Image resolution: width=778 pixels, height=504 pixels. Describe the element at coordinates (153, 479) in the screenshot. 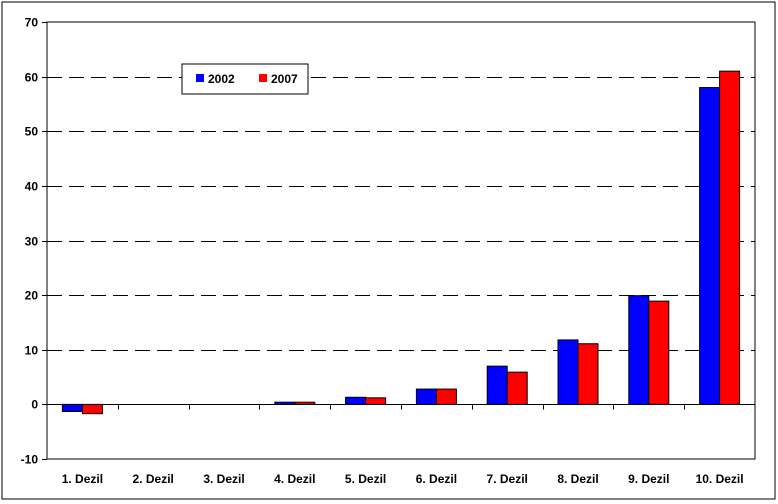

I see `x-tick-label: 2. Dezil` at that location.